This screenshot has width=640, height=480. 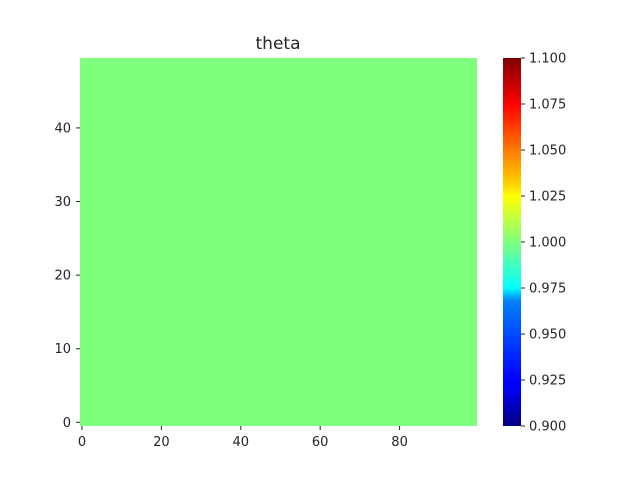 What do you see at coordinates (62, 128) in the screenshot?
I see `y-tick-label: 40` at bounding box center [62, 128].